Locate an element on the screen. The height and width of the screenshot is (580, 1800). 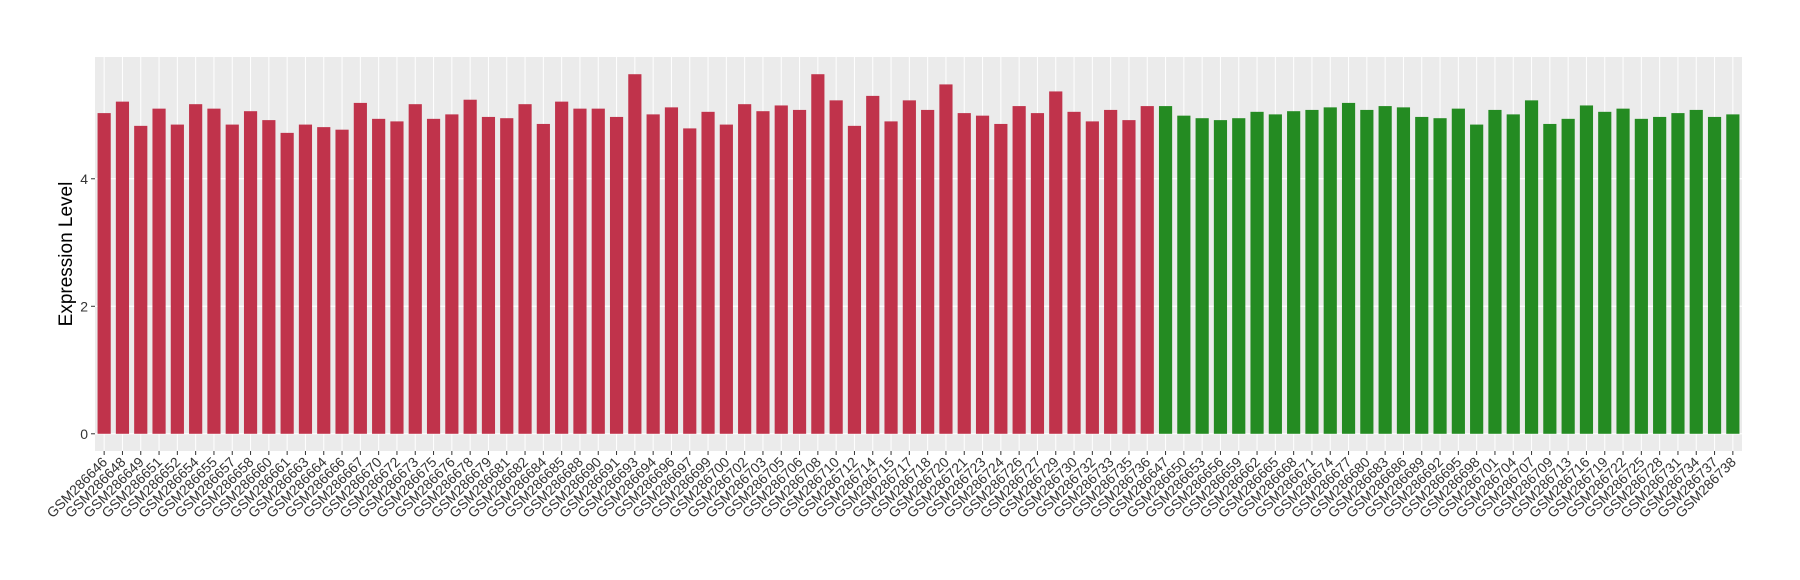
y-tick-label: 2 is located at coordinates (84, 306).